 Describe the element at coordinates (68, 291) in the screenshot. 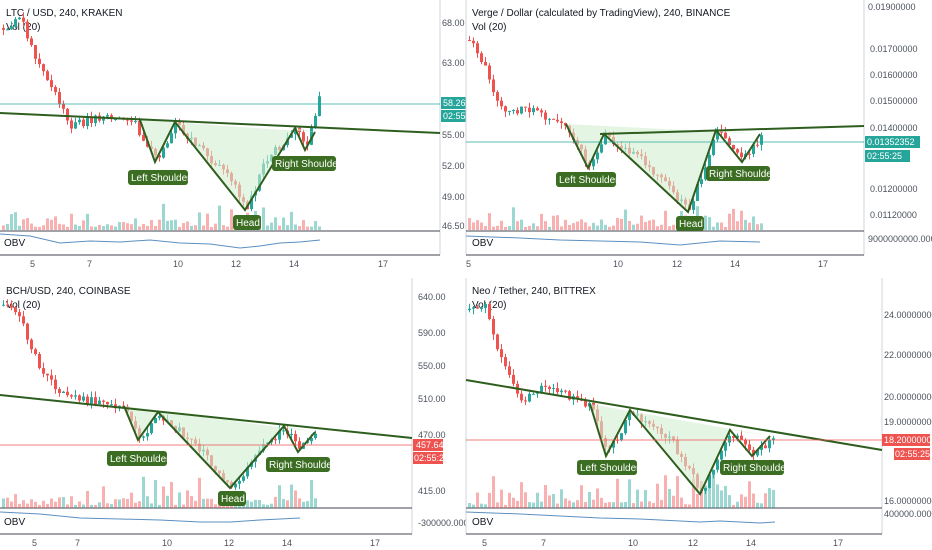

I see `chart-title: BCH/USD, 240, COINBASE` at that location.